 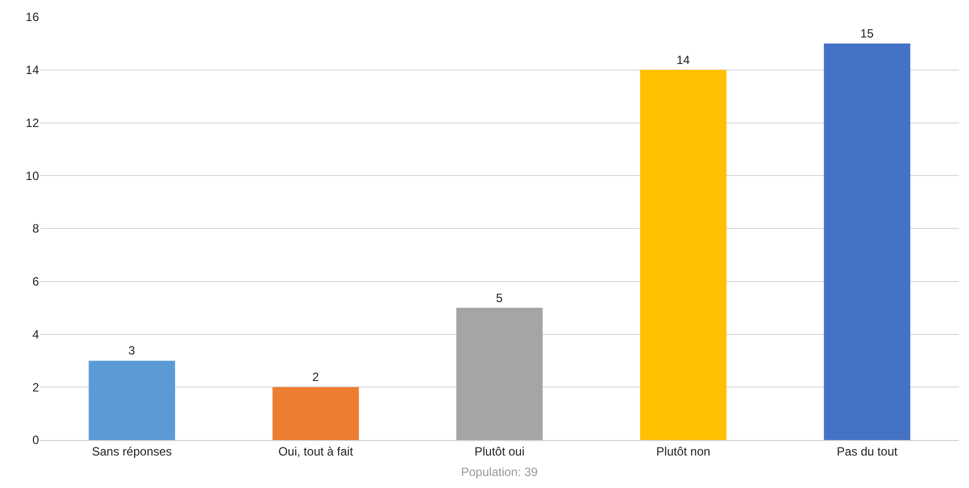 I want to click on x-tick-label: Plutôt non, so click(x=683, y=451).